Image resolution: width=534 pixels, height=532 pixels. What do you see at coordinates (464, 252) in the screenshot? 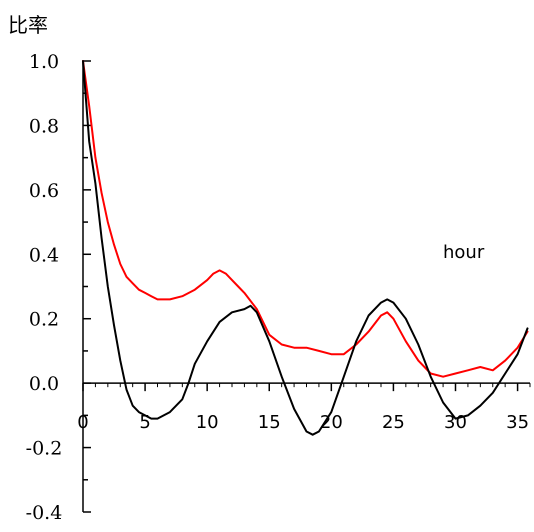
I see `x-axis-label: hour` at bounding box center [464, 252].